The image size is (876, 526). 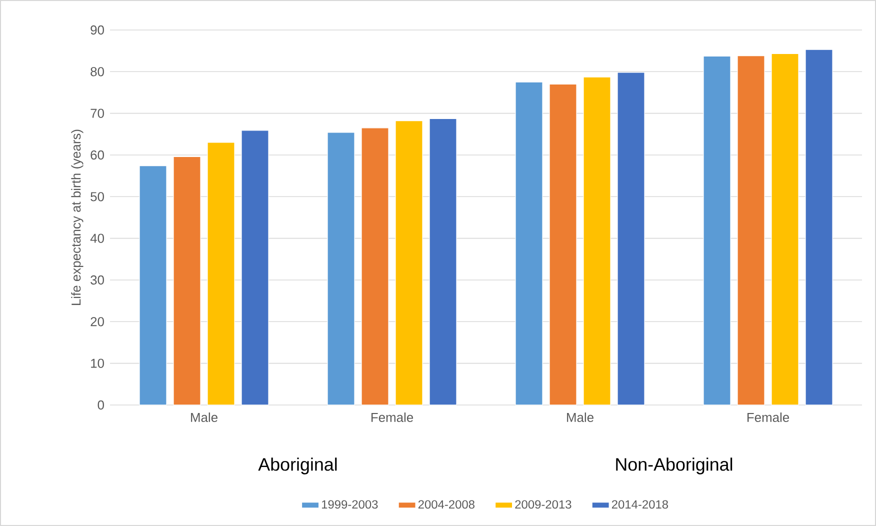 I want to click on y-tick-label: 40, so click(x=97, y=238).